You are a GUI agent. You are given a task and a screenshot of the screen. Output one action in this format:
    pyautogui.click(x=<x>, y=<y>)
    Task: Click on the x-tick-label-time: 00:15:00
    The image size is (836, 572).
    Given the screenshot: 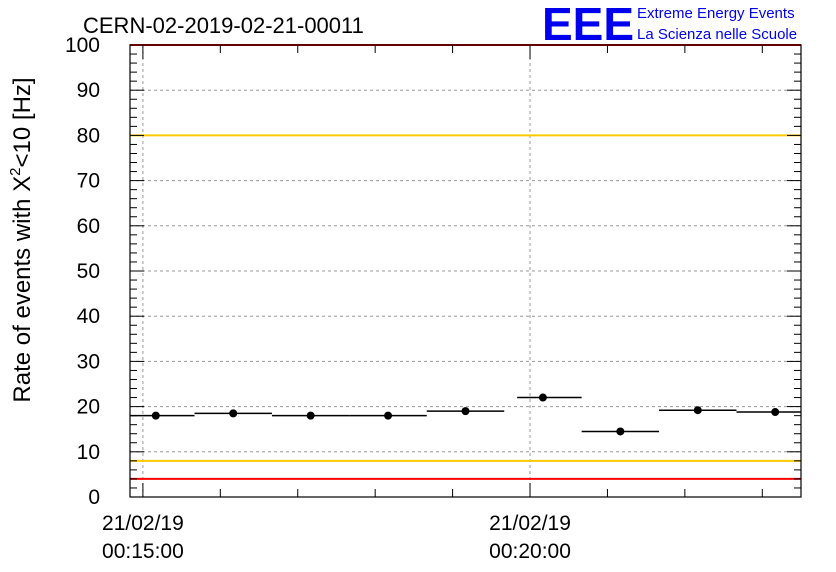 What is the action you would take?
    pyautogui.click(x=143, y=551)
    